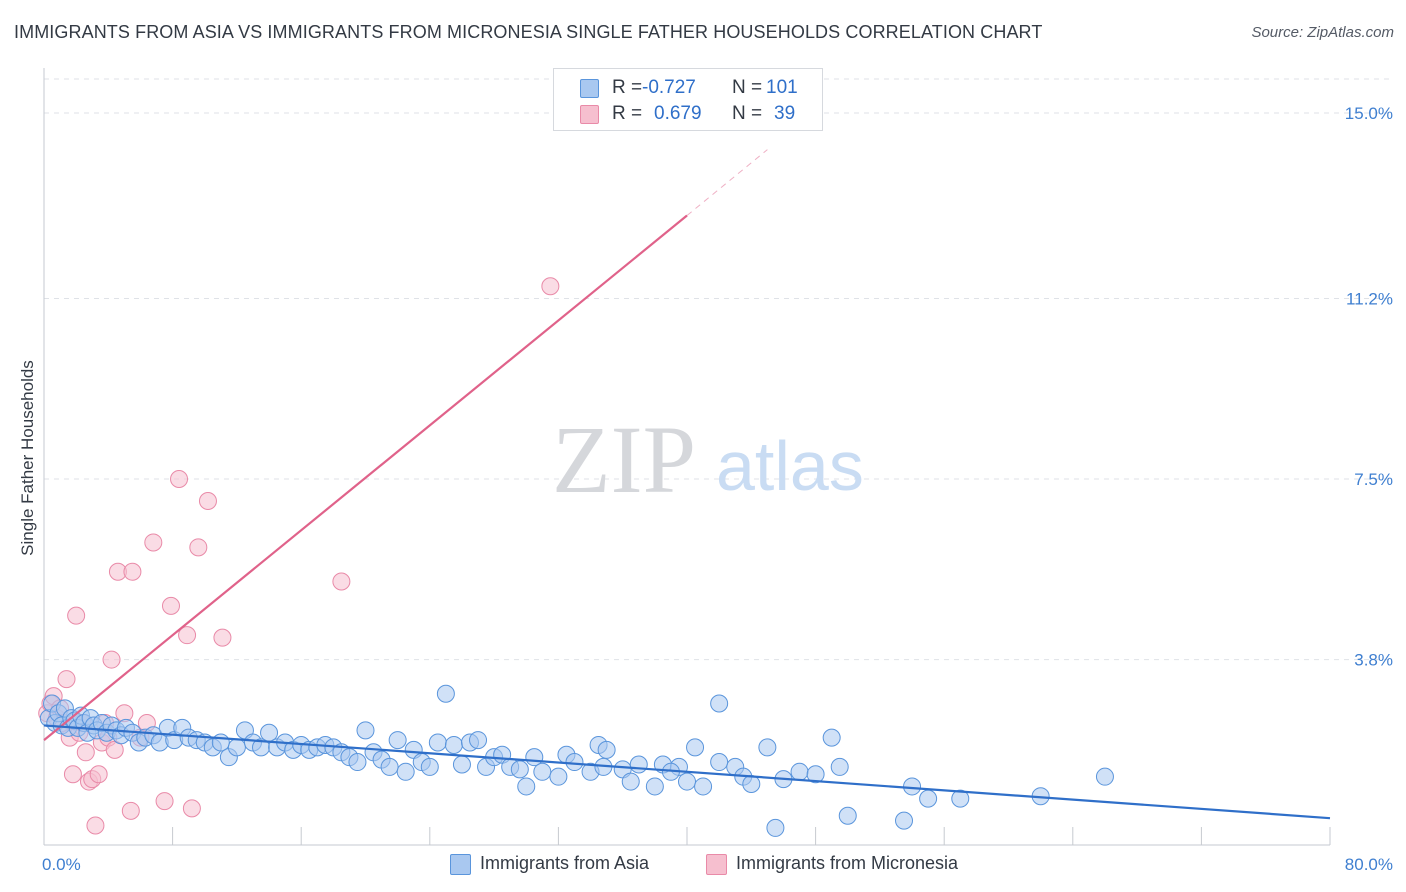 The image size is (1406, 892). I want to click on asia-swatch, so click(589, 88).